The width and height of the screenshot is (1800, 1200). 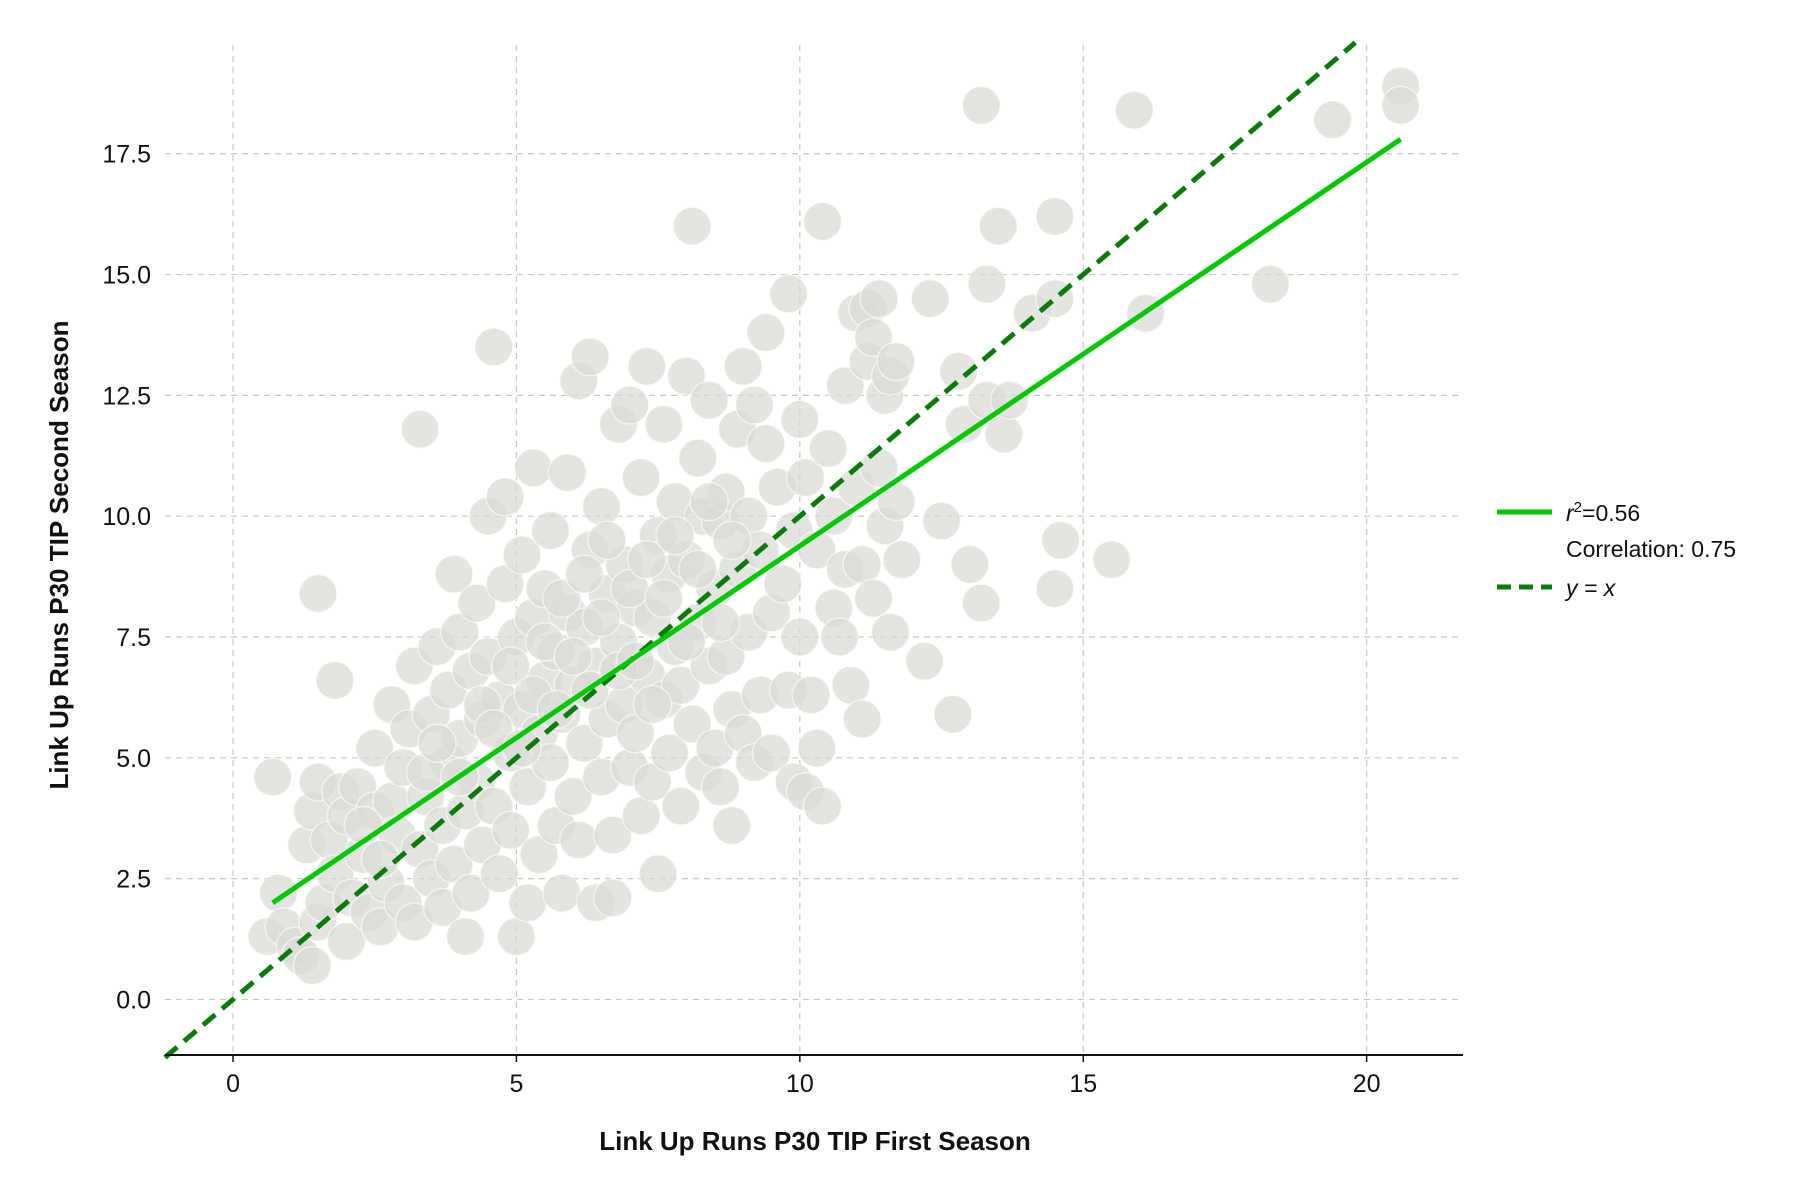 What do you see at coordinates (800, 1084) in the screenshot?
I see `x-tick-label: 10` at bounding box center [800, 1084].